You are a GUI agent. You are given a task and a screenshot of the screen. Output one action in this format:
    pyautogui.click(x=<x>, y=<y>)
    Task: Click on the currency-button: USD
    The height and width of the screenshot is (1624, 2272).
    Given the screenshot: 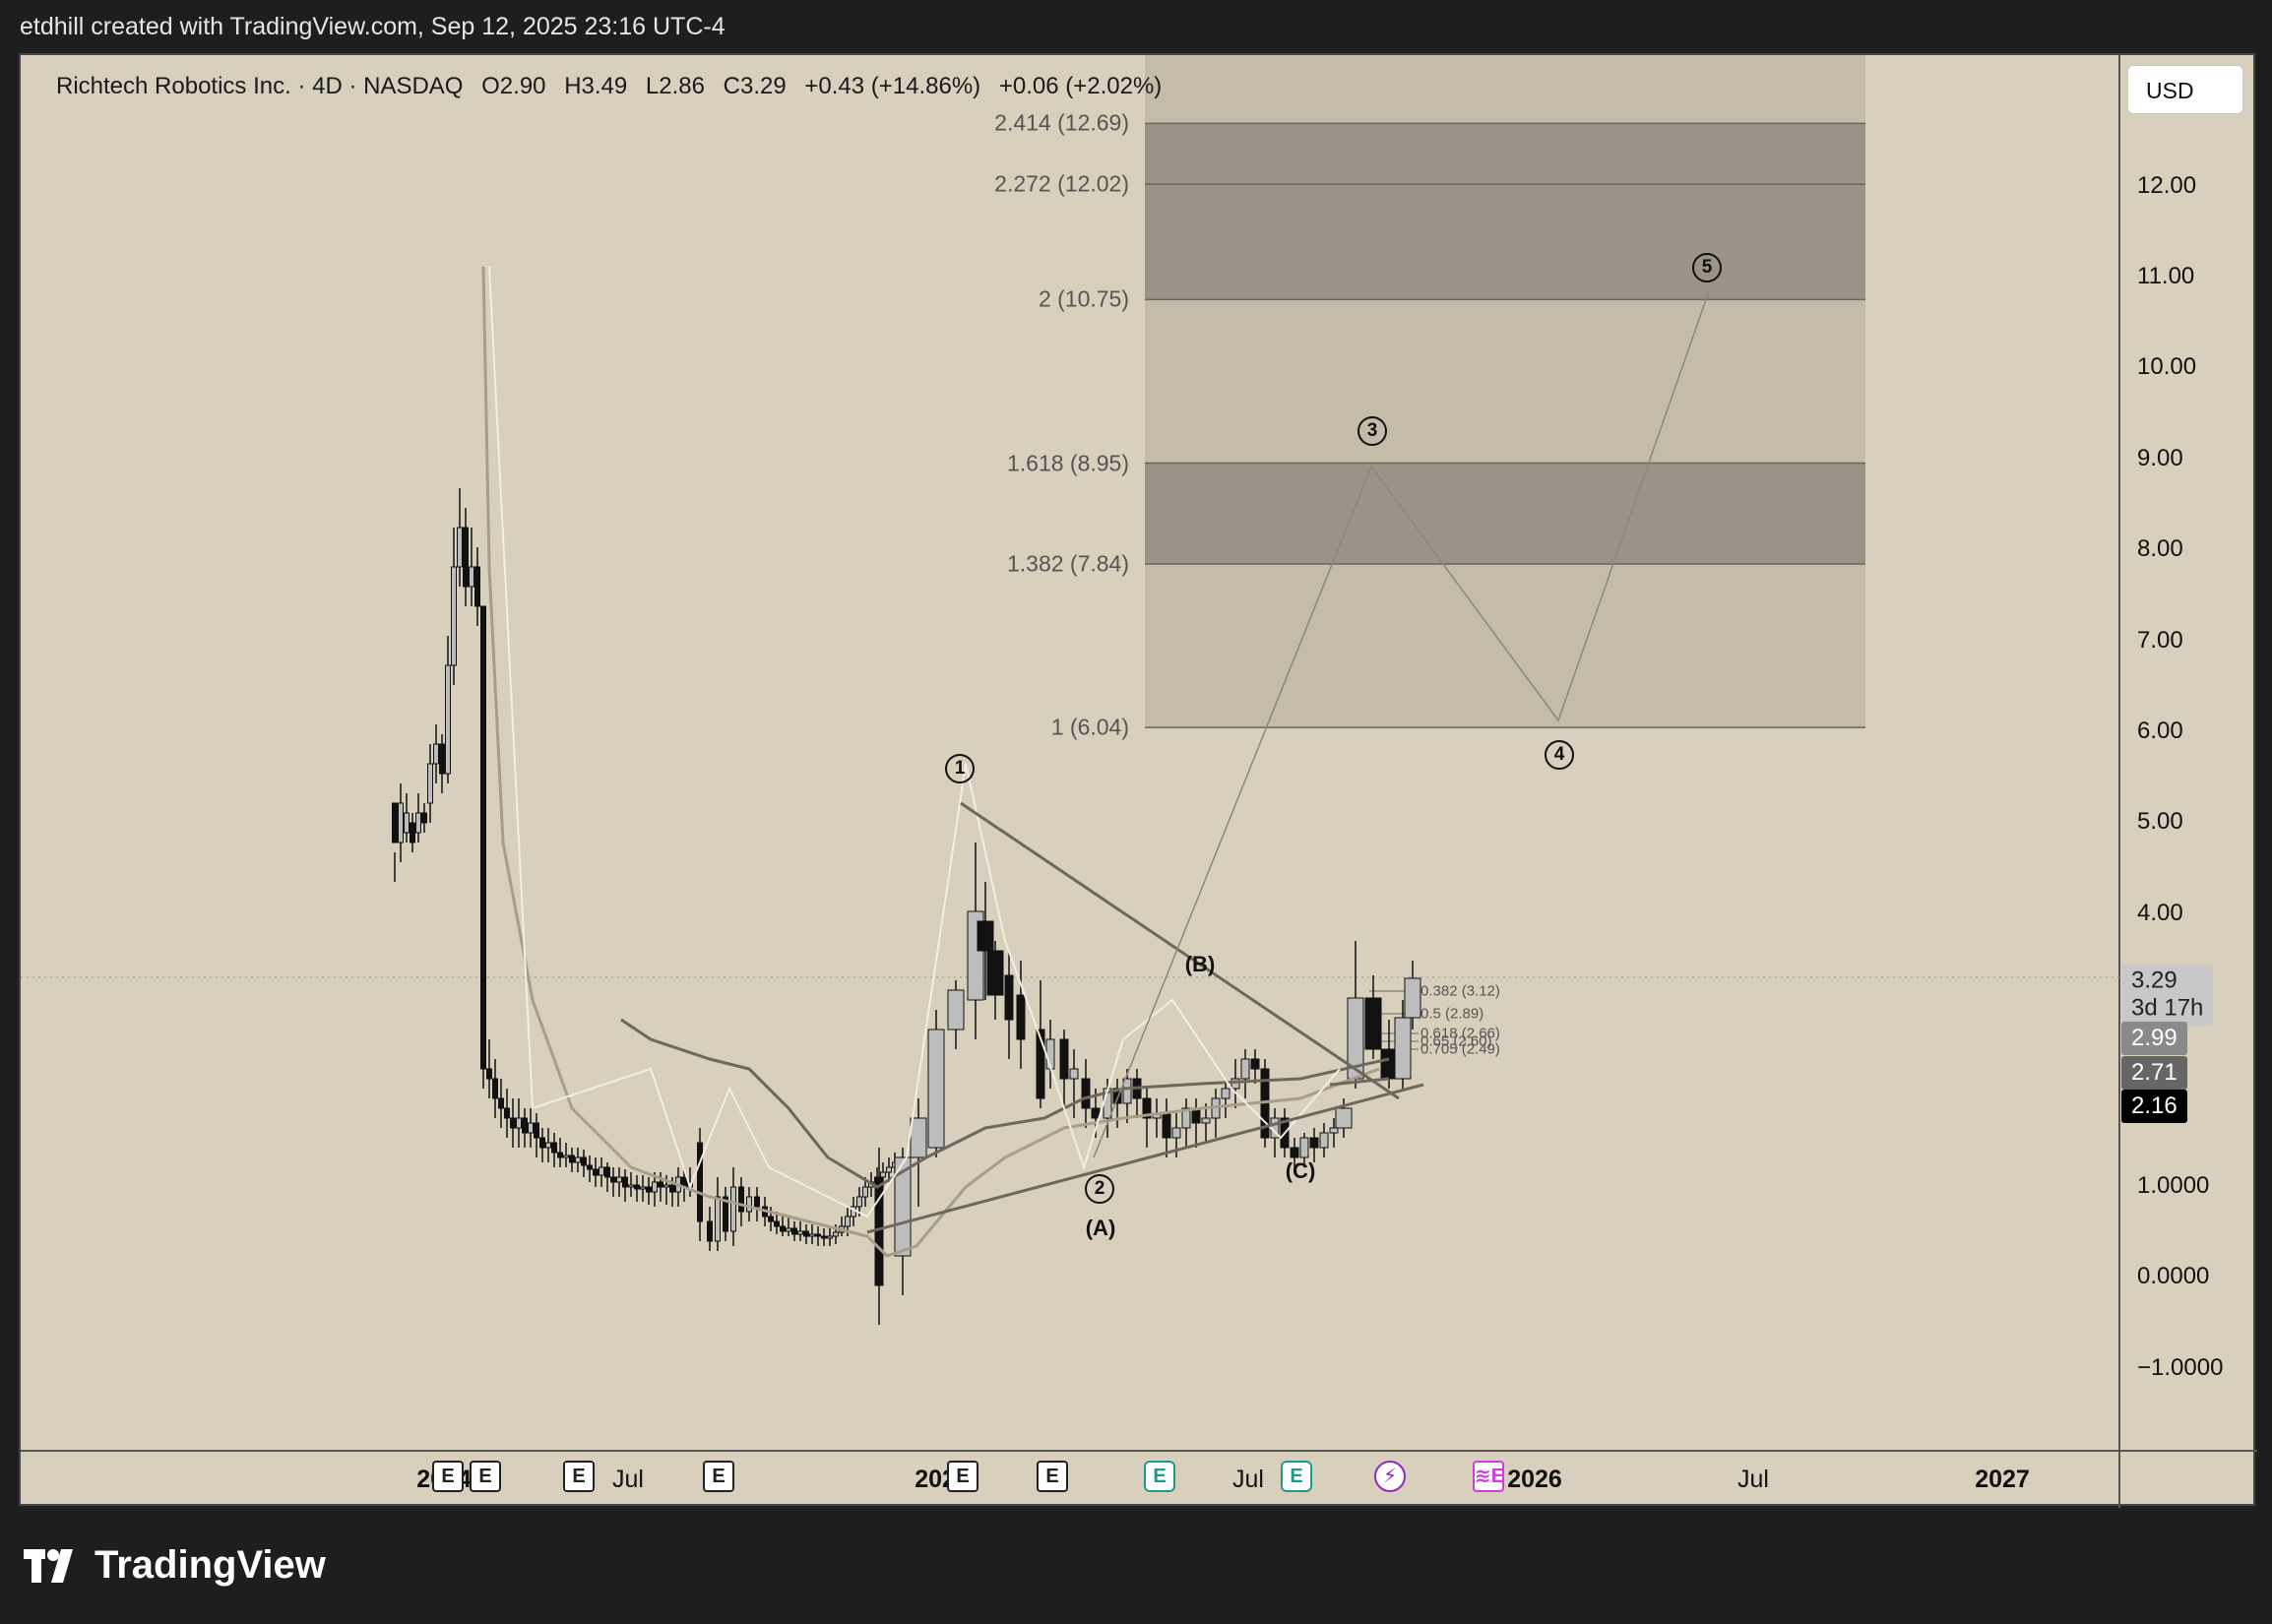 What is the action you would take?
    pyautogui.click(x=2185, y=89)
    